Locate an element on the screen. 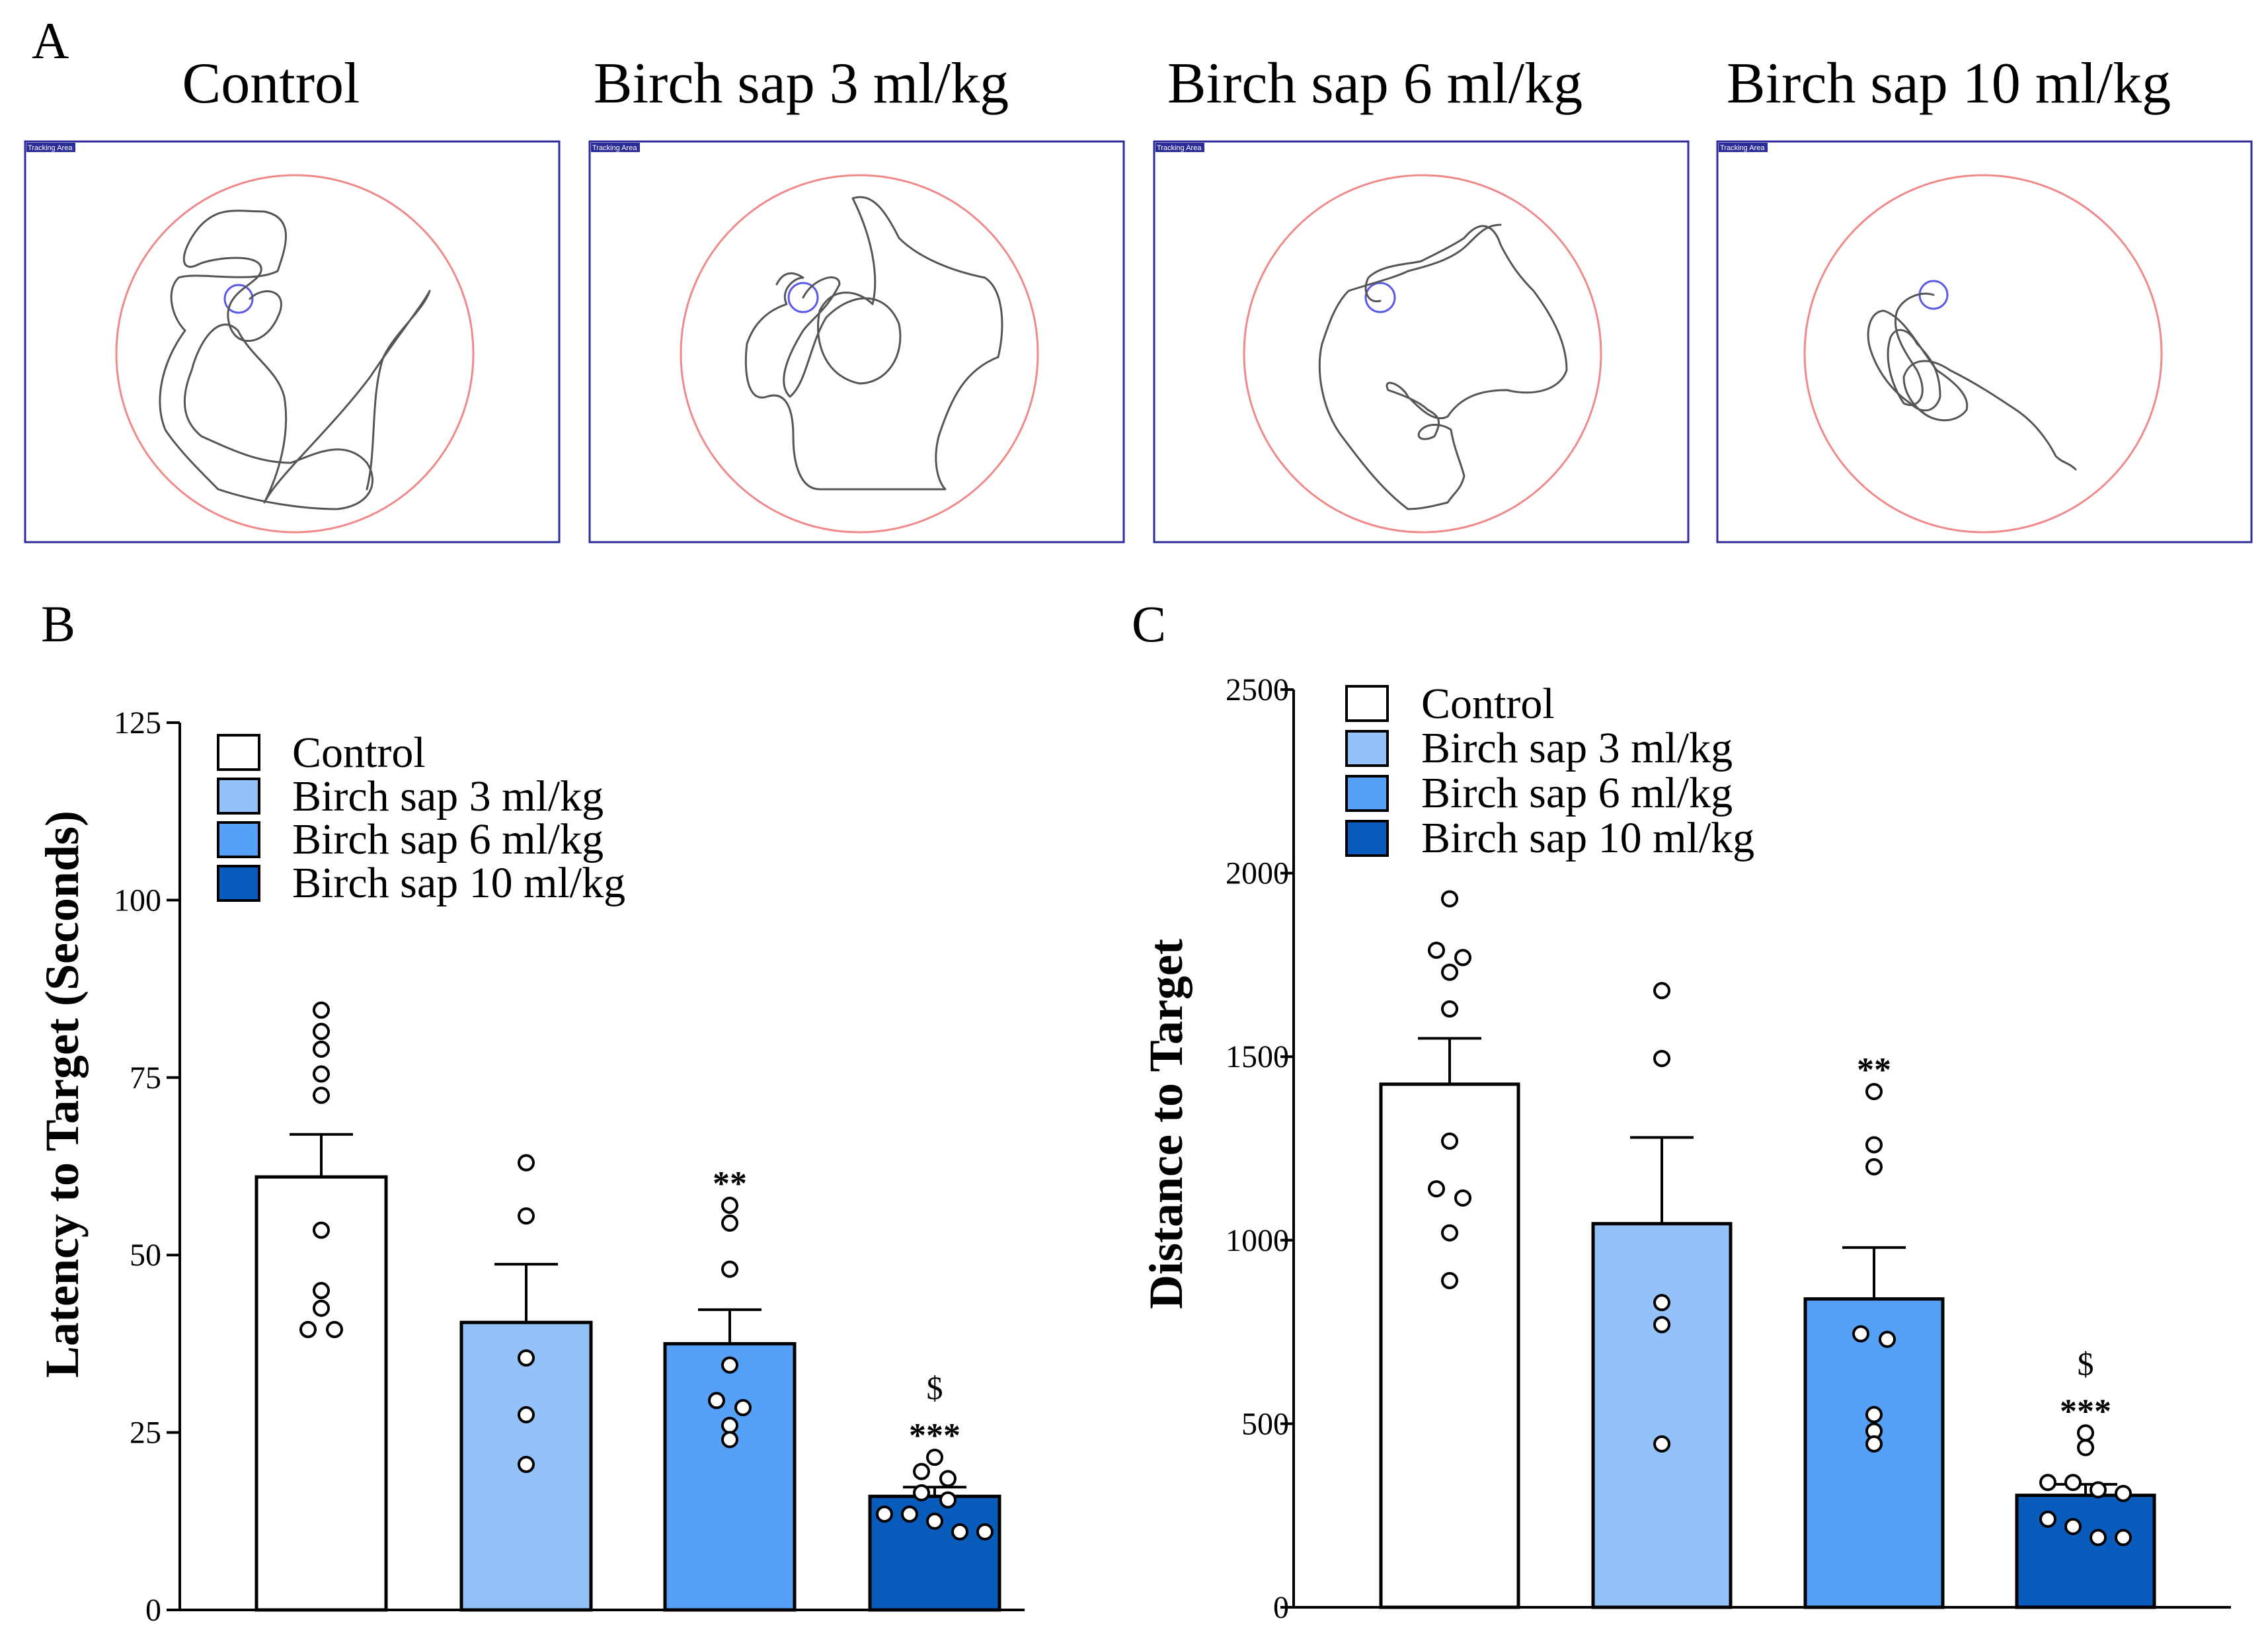 The height and width of the screenshot is (1641, 2268). y-tick-label: 50 is located at coordinates (145, 1255).